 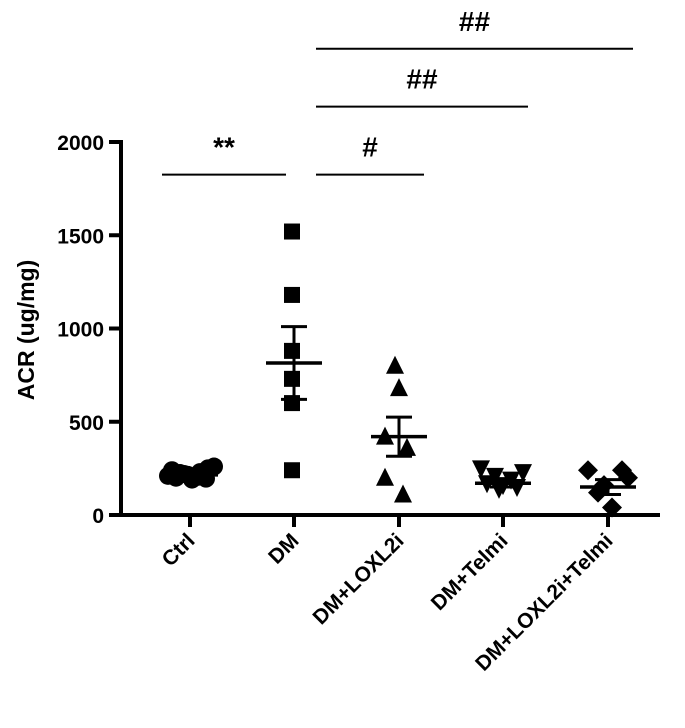 I want to click on y-tick-label: 2000, so click(x=80, y=143).